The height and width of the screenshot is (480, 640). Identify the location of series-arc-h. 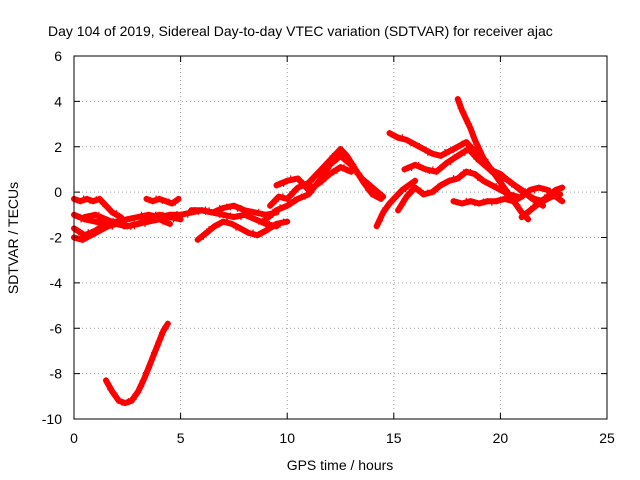
(242, 230).